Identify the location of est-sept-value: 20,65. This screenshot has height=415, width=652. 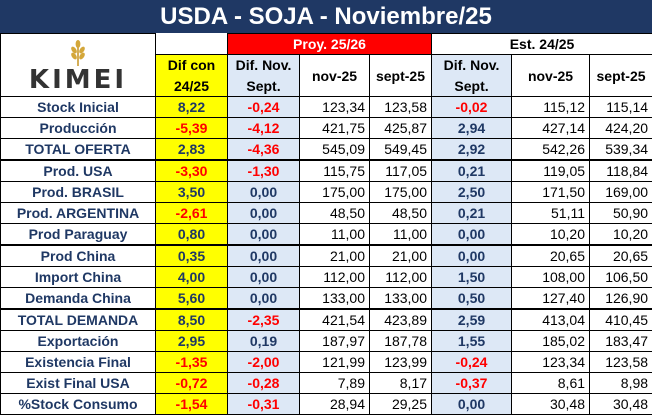
(621, 256).